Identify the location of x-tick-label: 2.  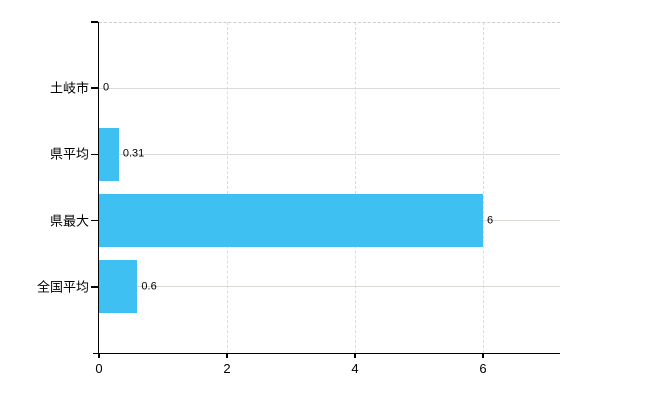
(227, 368).